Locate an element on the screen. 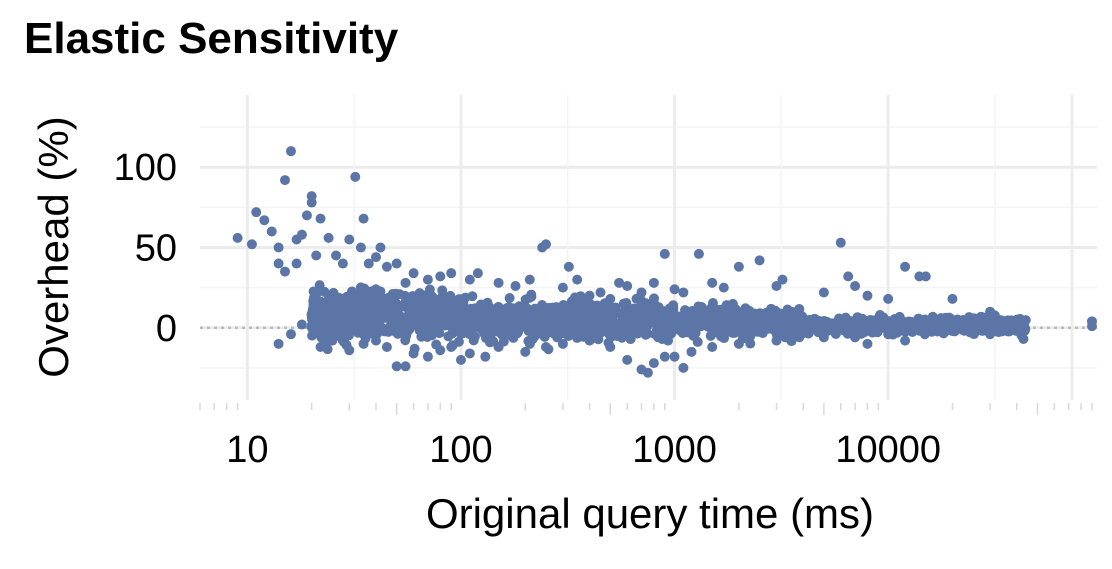  x-tick-label: 100 is located at coordinates (460, 450).